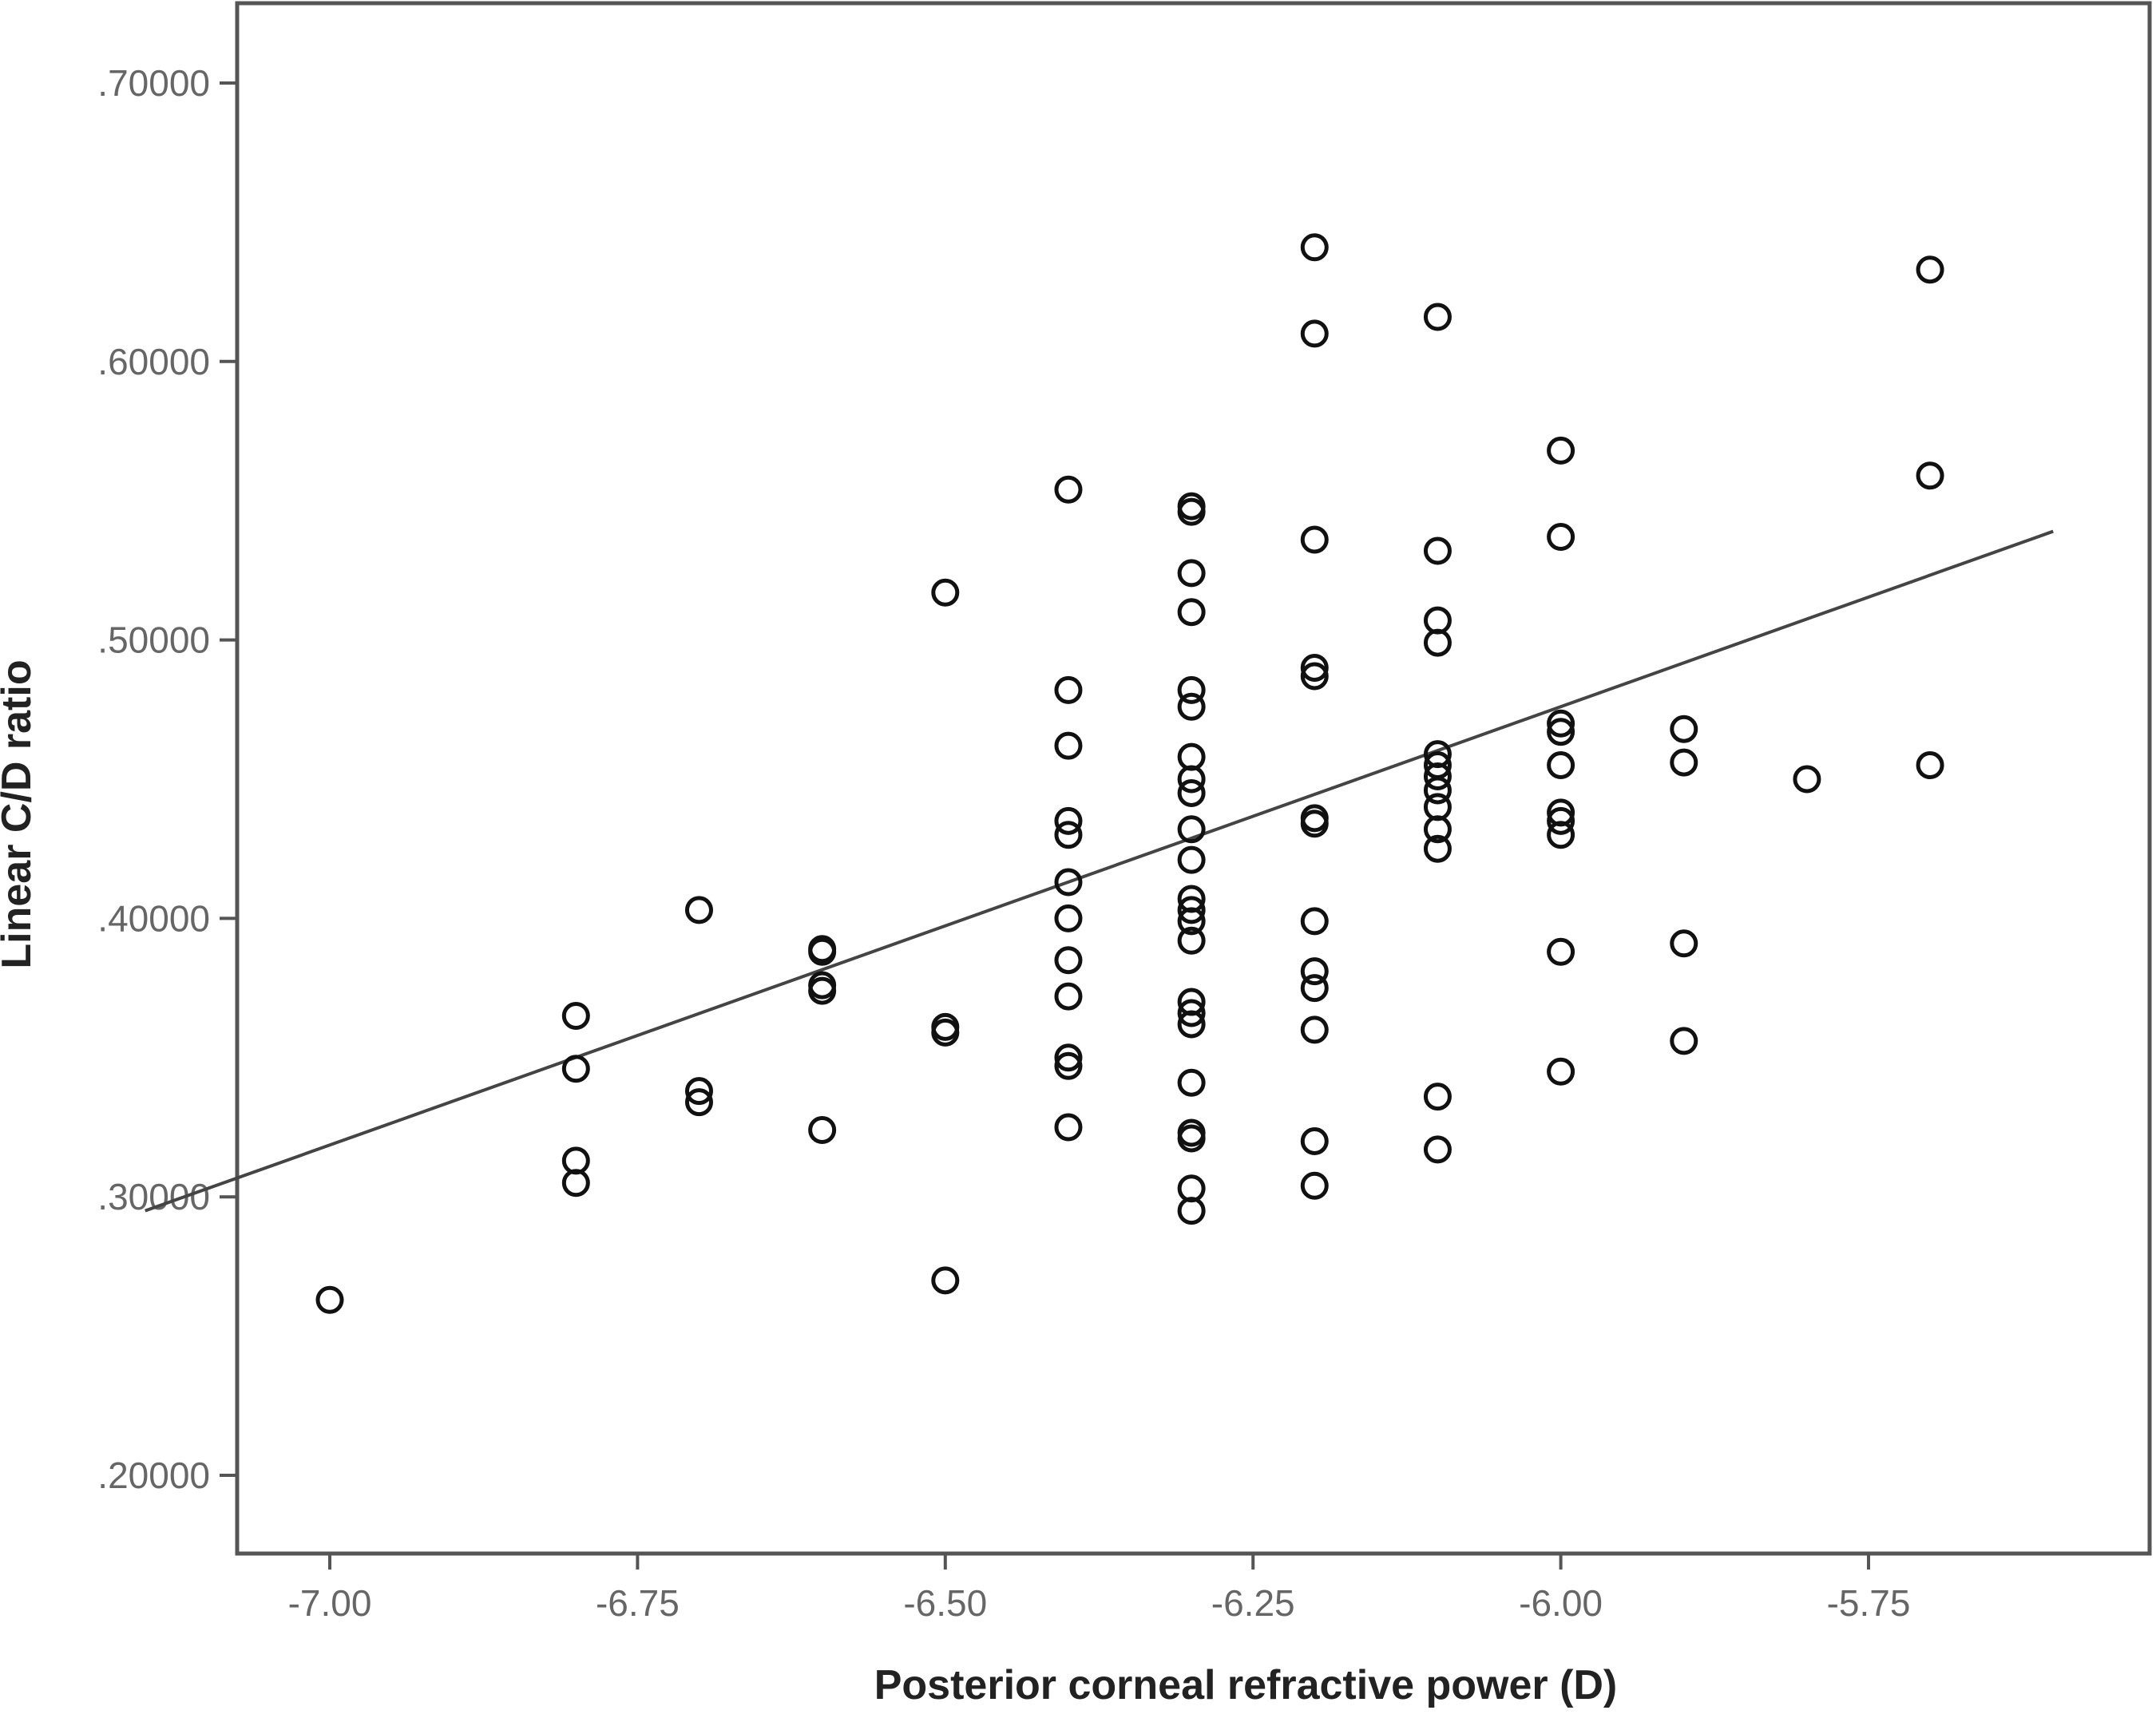  I want to click on y-tick-label: .70000, so click(153, 83).